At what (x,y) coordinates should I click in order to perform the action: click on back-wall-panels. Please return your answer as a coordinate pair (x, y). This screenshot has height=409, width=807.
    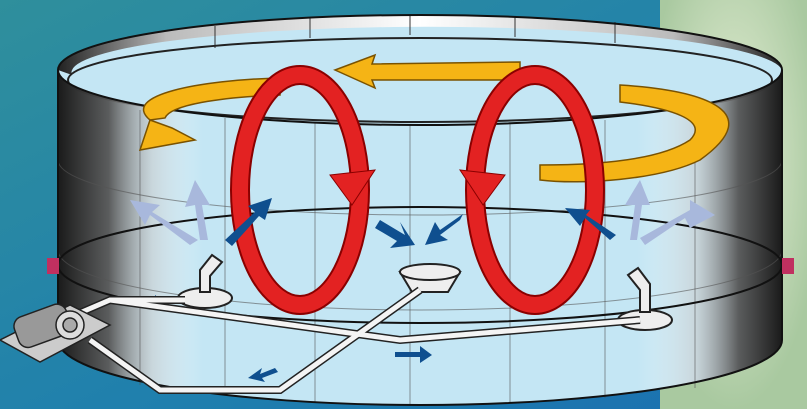
    Looking at the image, I should click on (415, 31).